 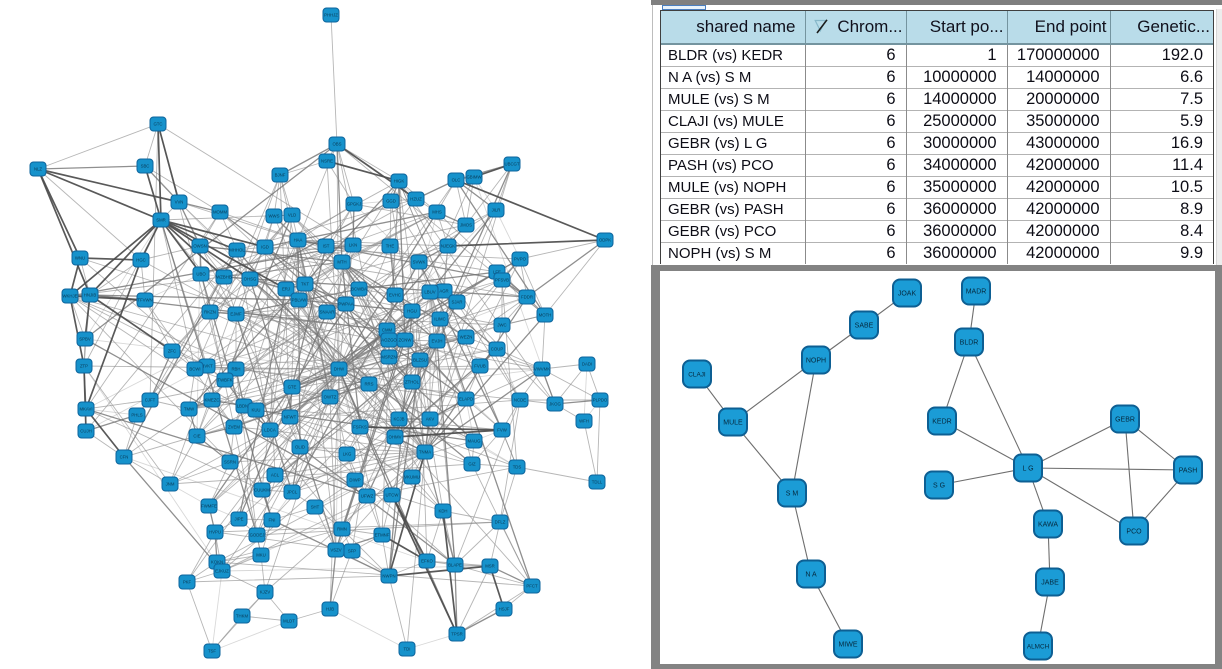 I want to click on svg-text: KEDR, so click(x=941, y=421).